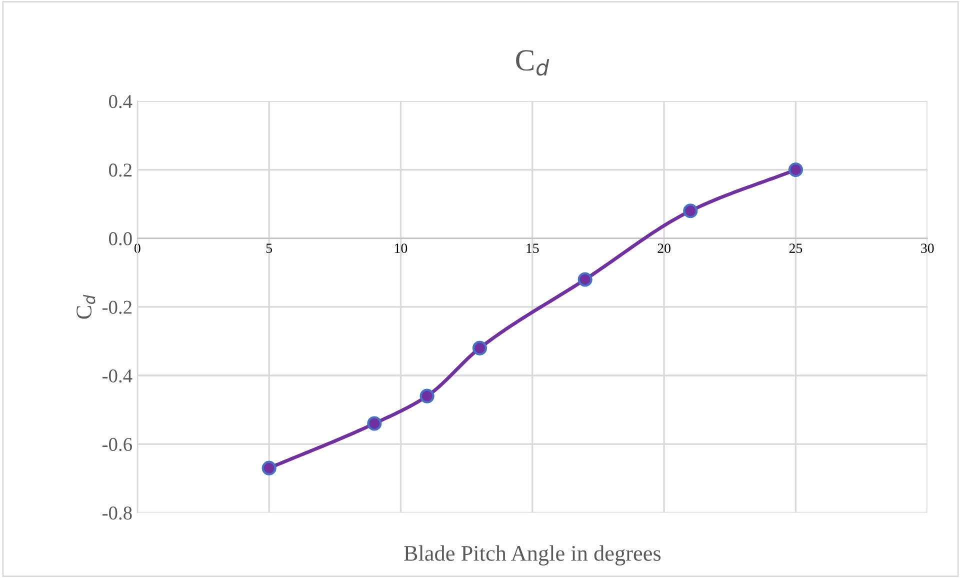 The height and width of the screenshot is (578, 961). I want to click on x-tick-label: 10, so click(401, 248).